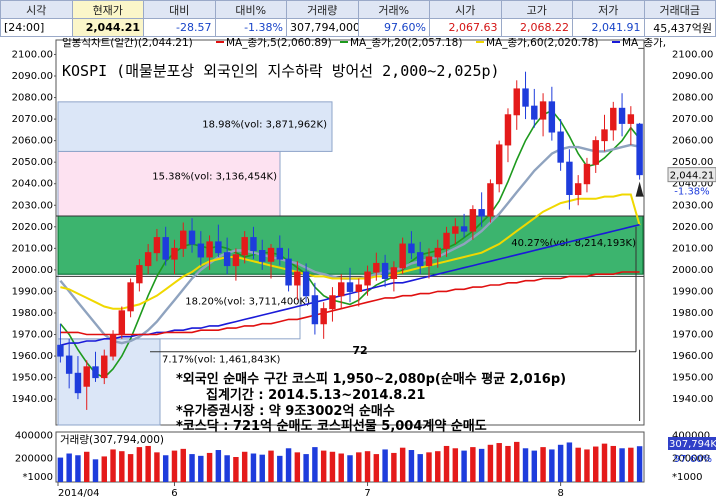  What do you see at coordinates (32, 399) in the screenshot?
I see `y-tick-left: 1940.00` at bounding box center [32, 399].